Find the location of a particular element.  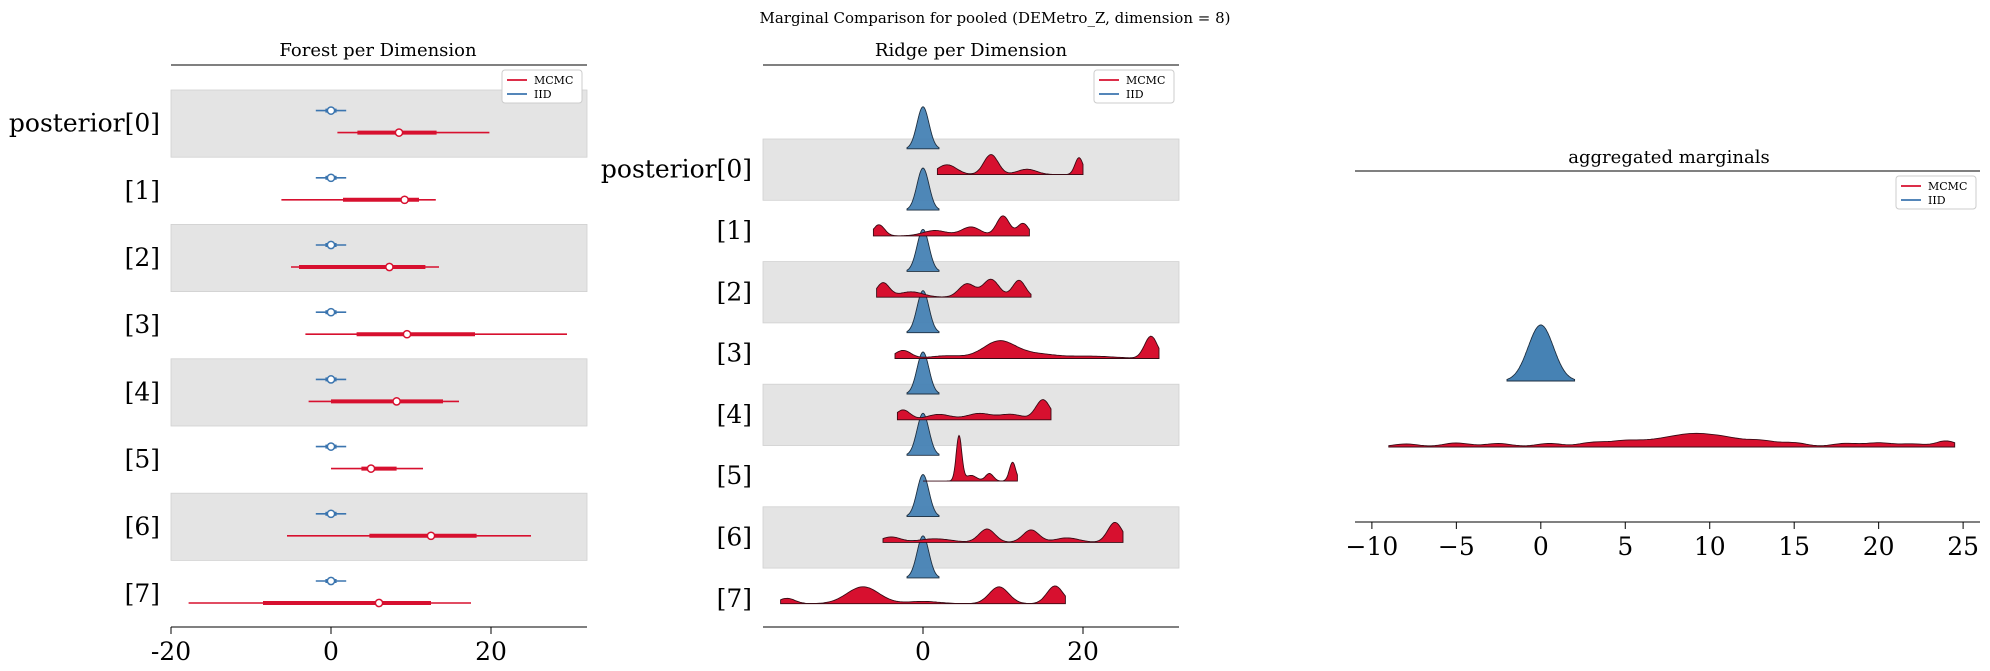

ridge-row-band is located at coordinates (971, 169).